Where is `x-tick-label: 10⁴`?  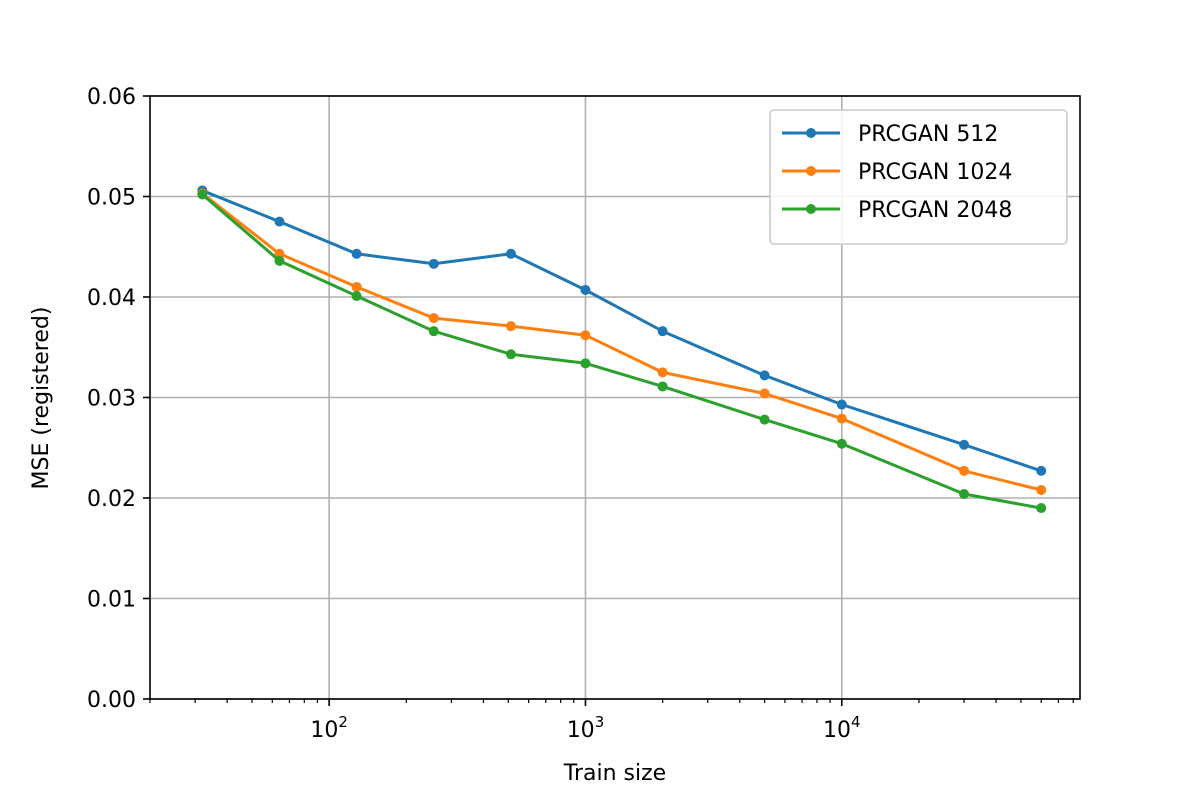 x-tick-label: 10⁴ is located at coordinates (842, 728).